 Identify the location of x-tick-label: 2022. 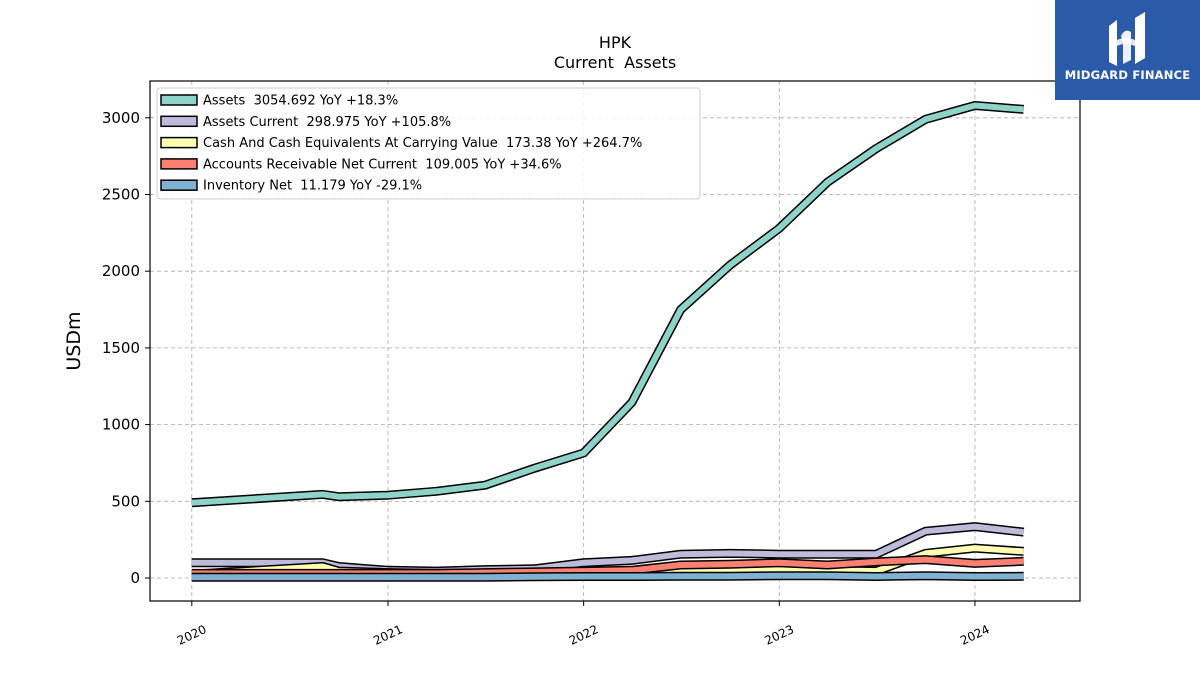
(584, 635).